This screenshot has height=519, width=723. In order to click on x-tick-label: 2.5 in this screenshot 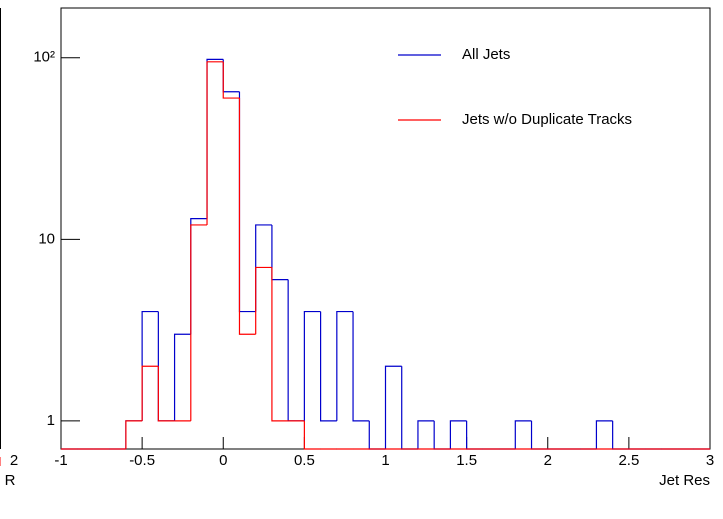, I will do `click(628, 460)`.